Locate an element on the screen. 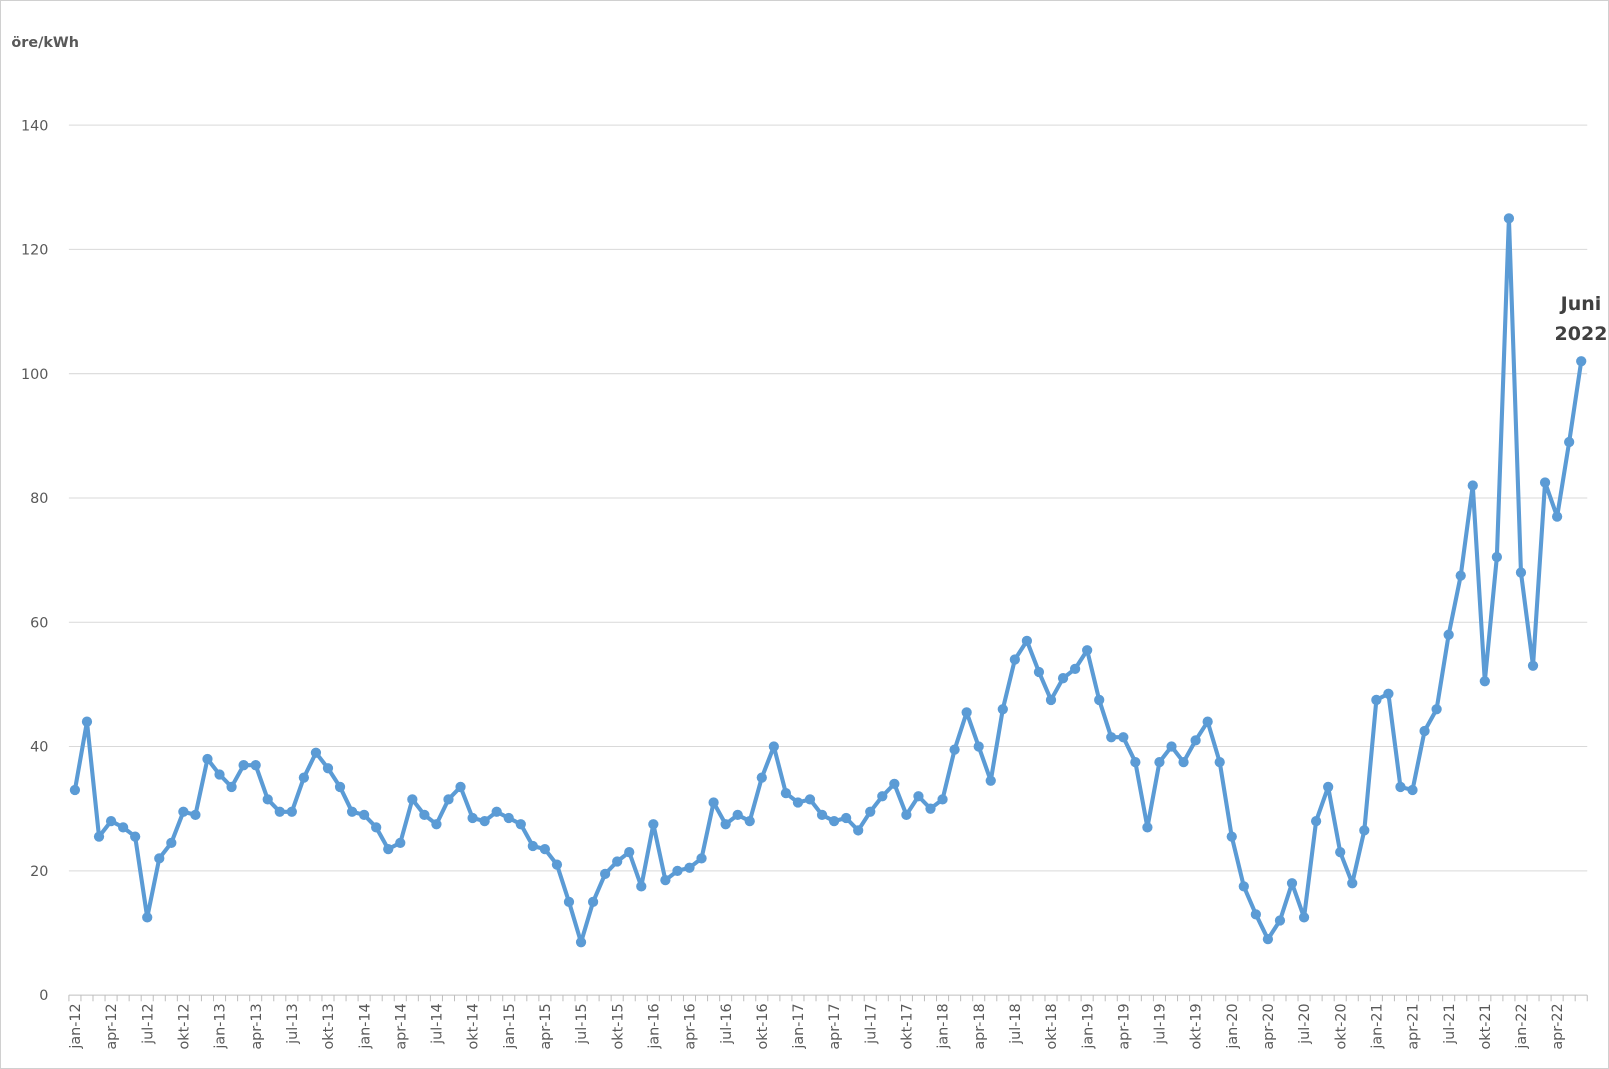 This screenshot has height=1069, width=1609. y-tick-label: 140 is located at coordinates (34, 126).